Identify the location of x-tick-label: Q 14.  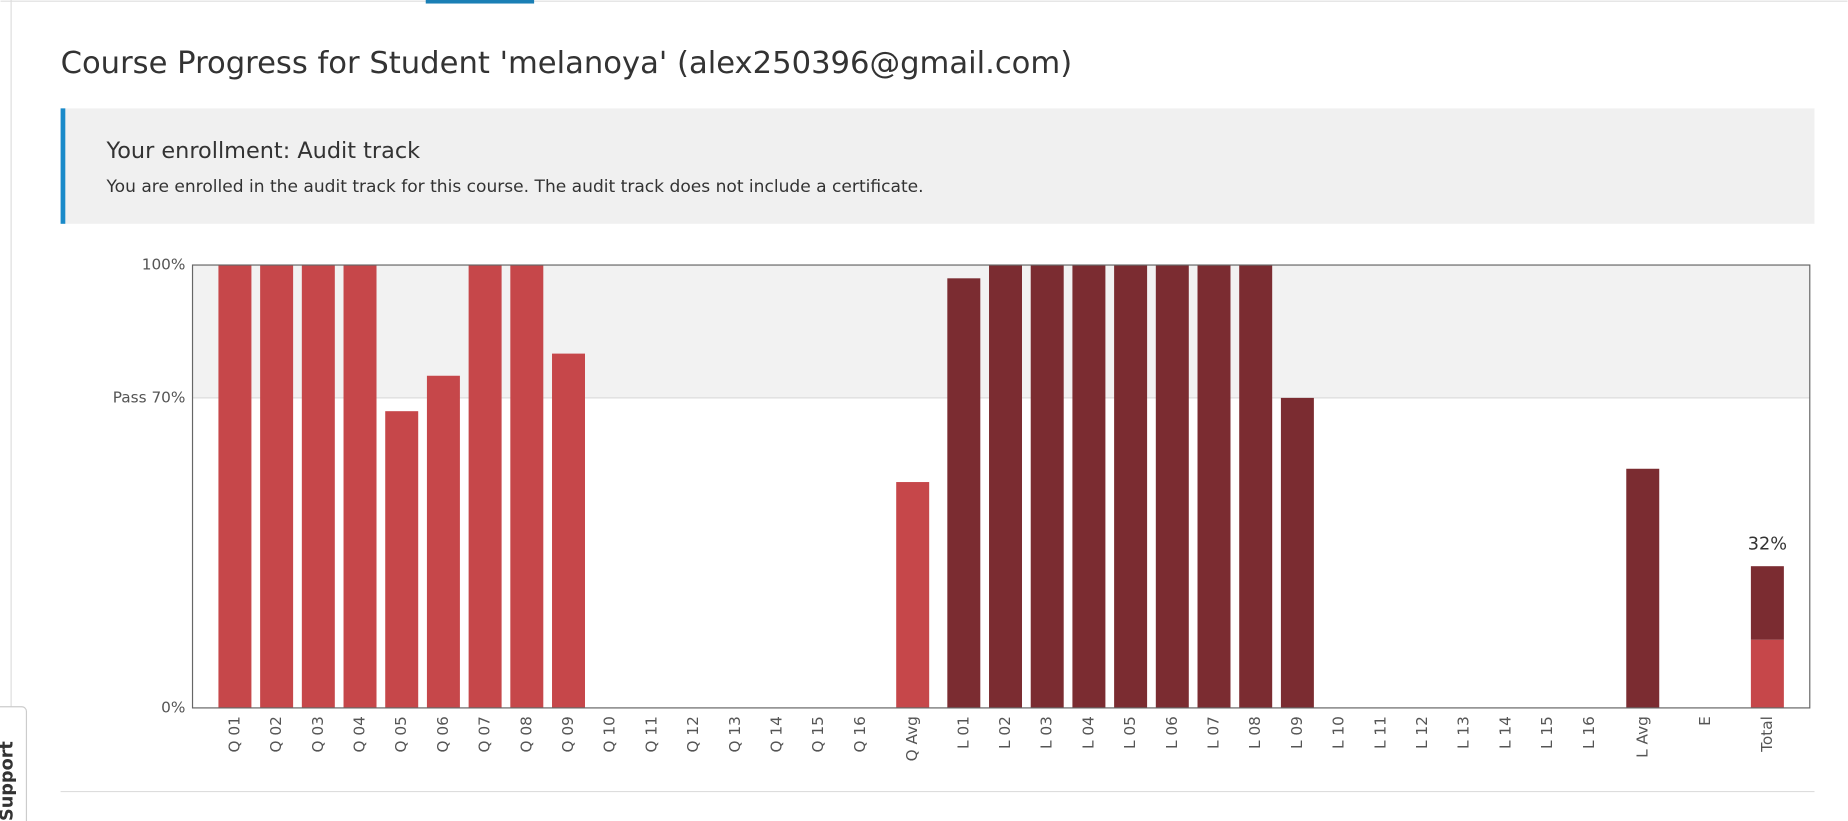
(776, 734).